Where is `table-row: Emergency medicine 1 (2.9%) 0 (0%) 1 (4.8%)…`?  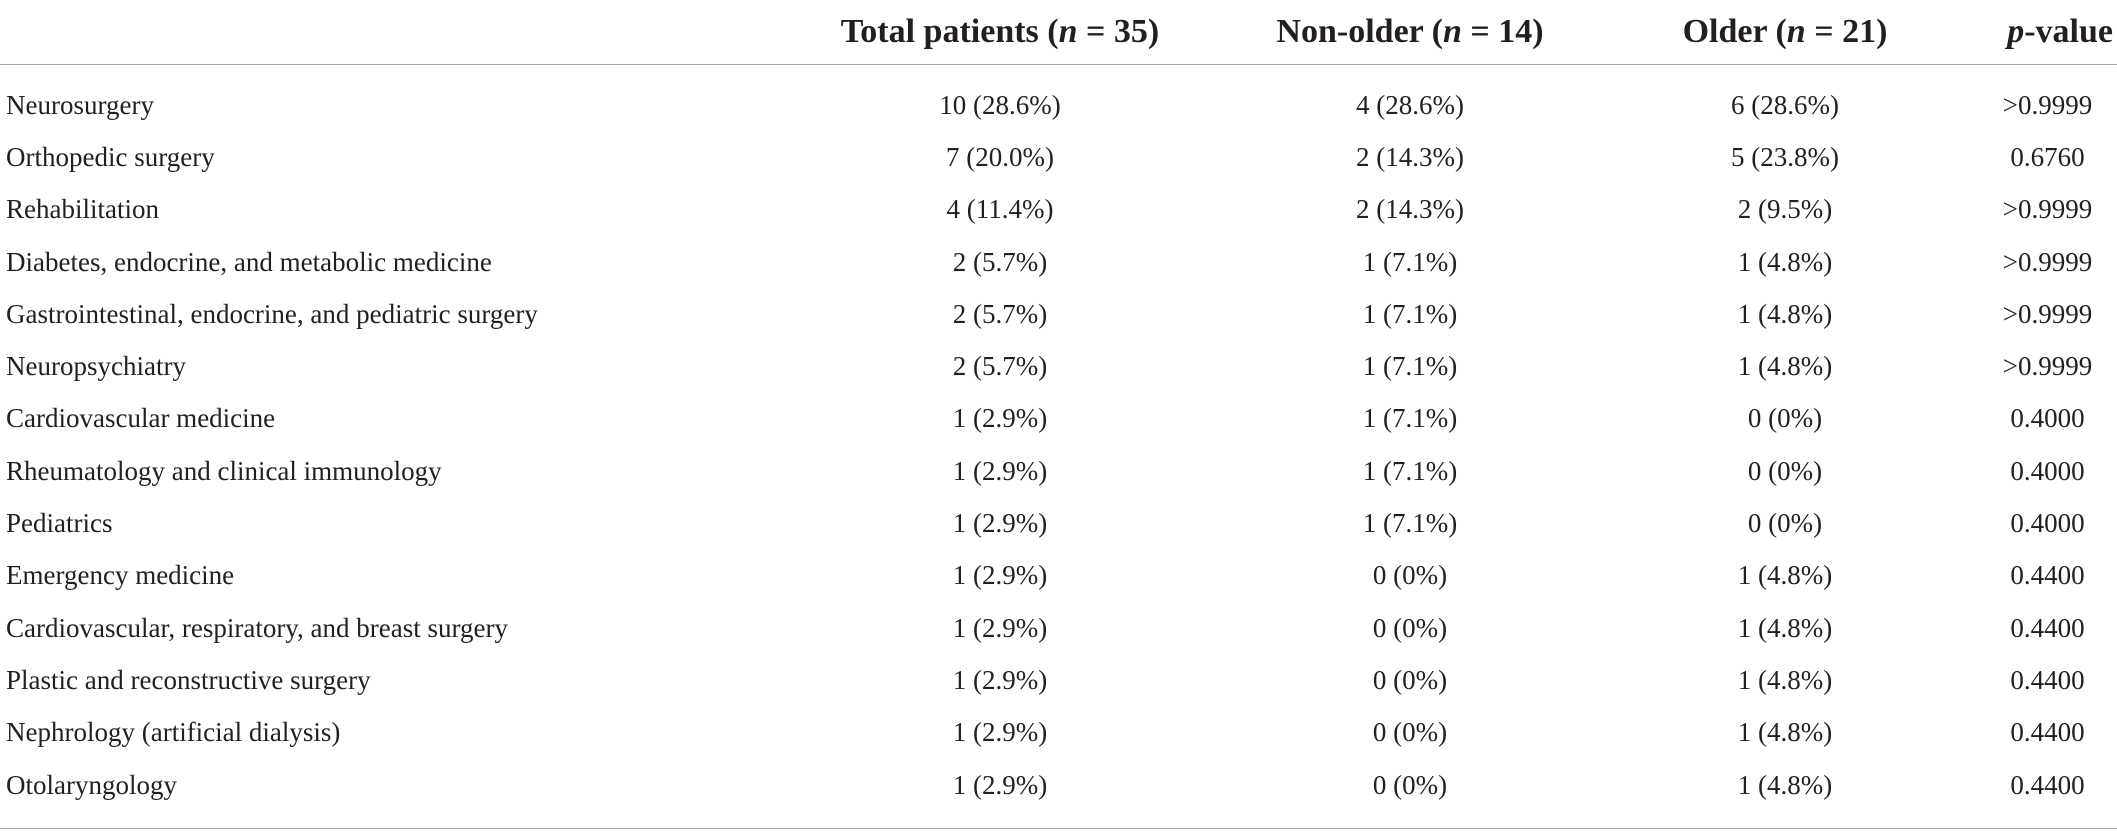 table-row: Emergency medicine 1 (2.9%) 0 (0%) 1 (4.8%)… is located at coordinates (1058, 576).